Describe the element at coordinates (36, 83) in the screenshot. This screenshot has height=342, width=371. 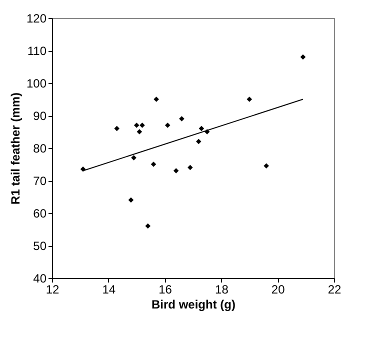
I see `y-tick-label: 100` at that location.